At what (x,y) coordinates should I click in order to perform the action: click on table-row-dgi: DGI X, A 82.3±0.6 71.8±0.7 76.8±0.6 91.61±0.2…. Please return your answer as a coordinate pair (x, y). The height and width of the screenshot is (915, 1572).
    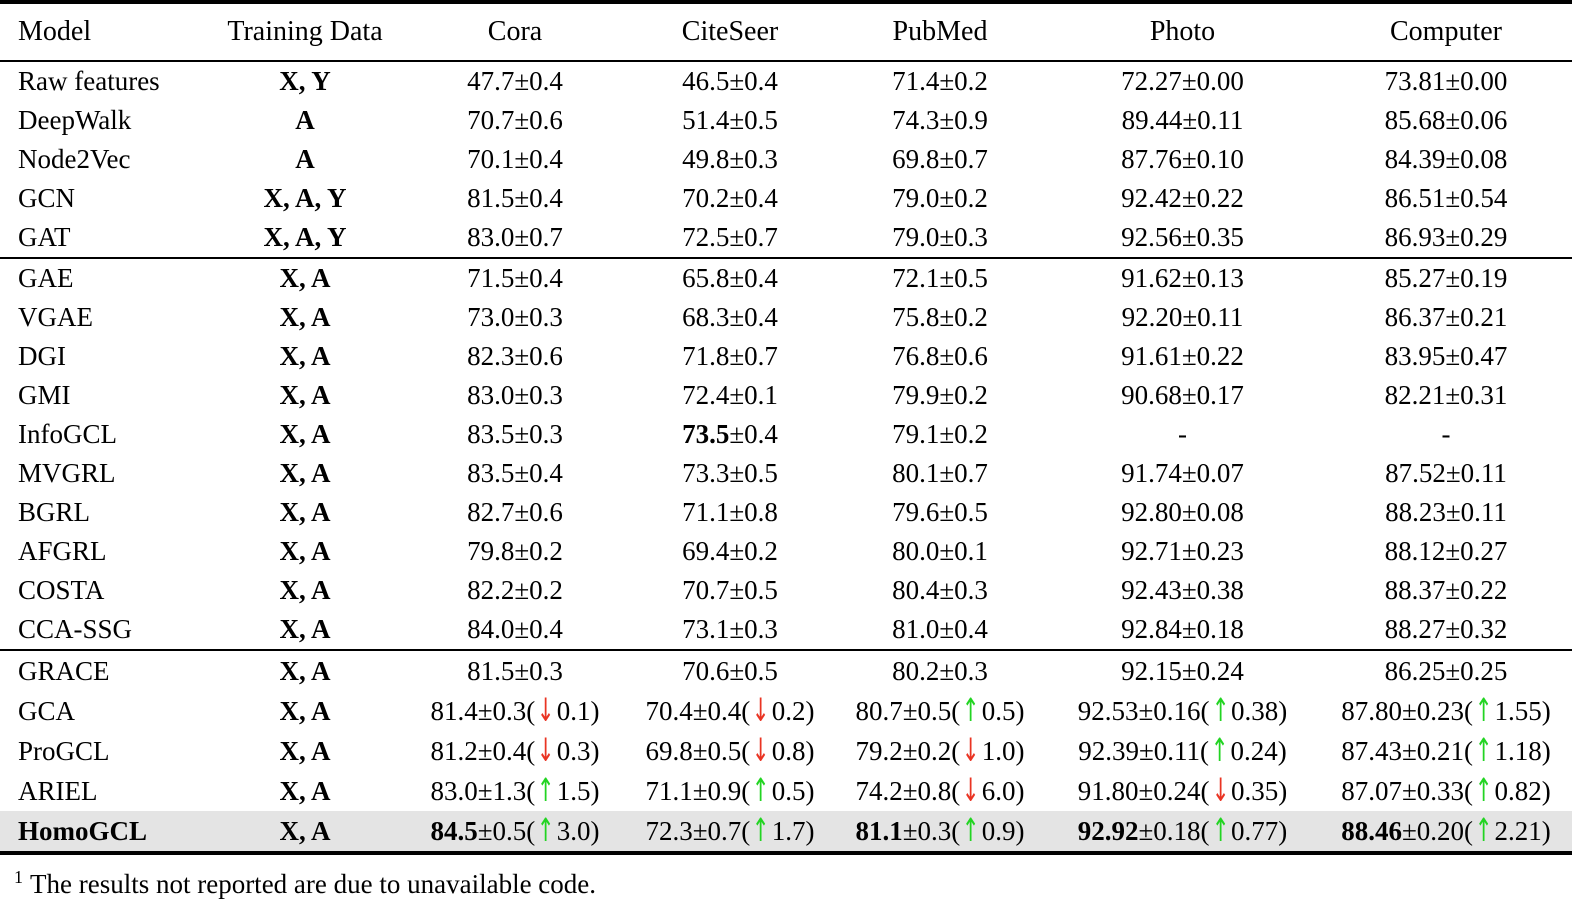
    Looking at the image, I should click on (786, 356).